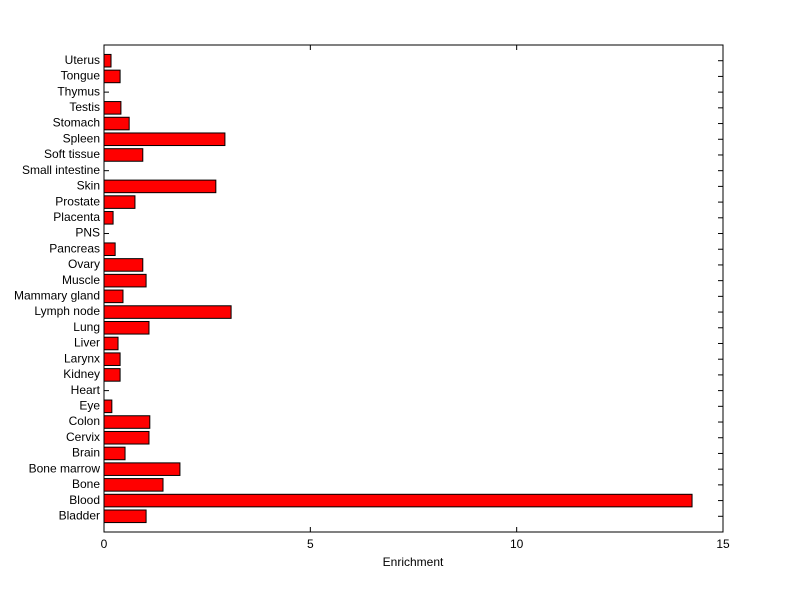  Describe the element at coordinates (86, 453) in the screenshot. I see `y-tick-label: Brain` at that location.